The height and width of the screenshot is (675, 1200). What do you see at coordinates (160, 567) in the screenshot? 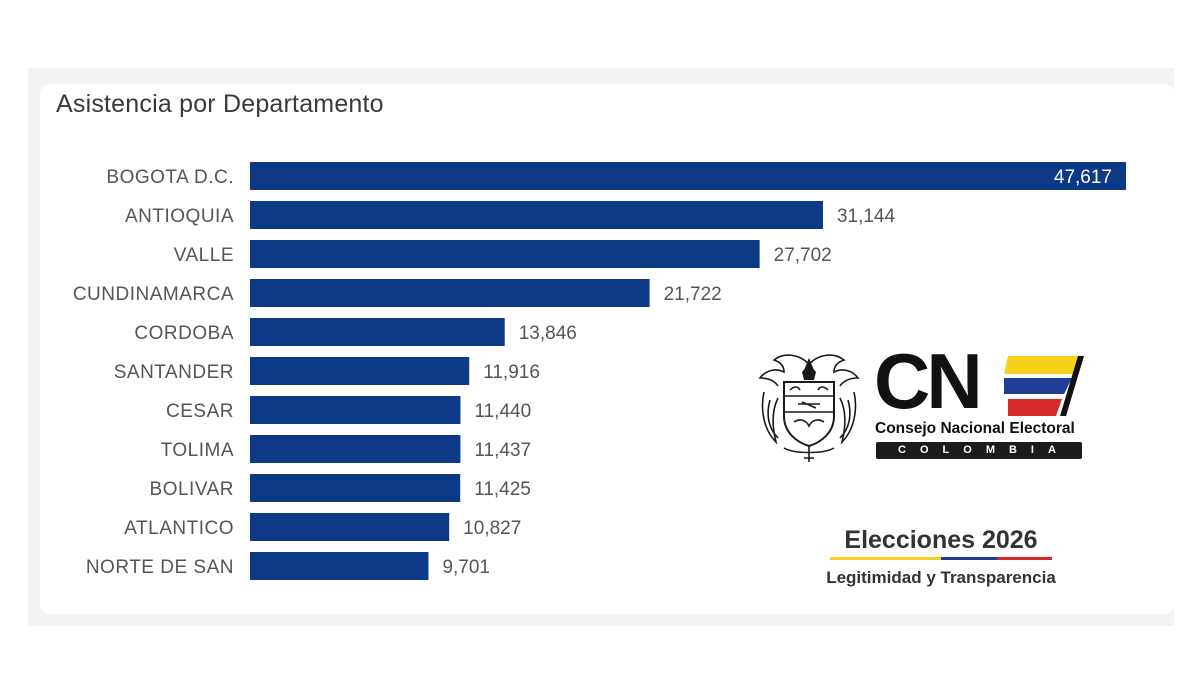
I see `category-label: NORTE DE SAN` at bounding box center [160, 567].